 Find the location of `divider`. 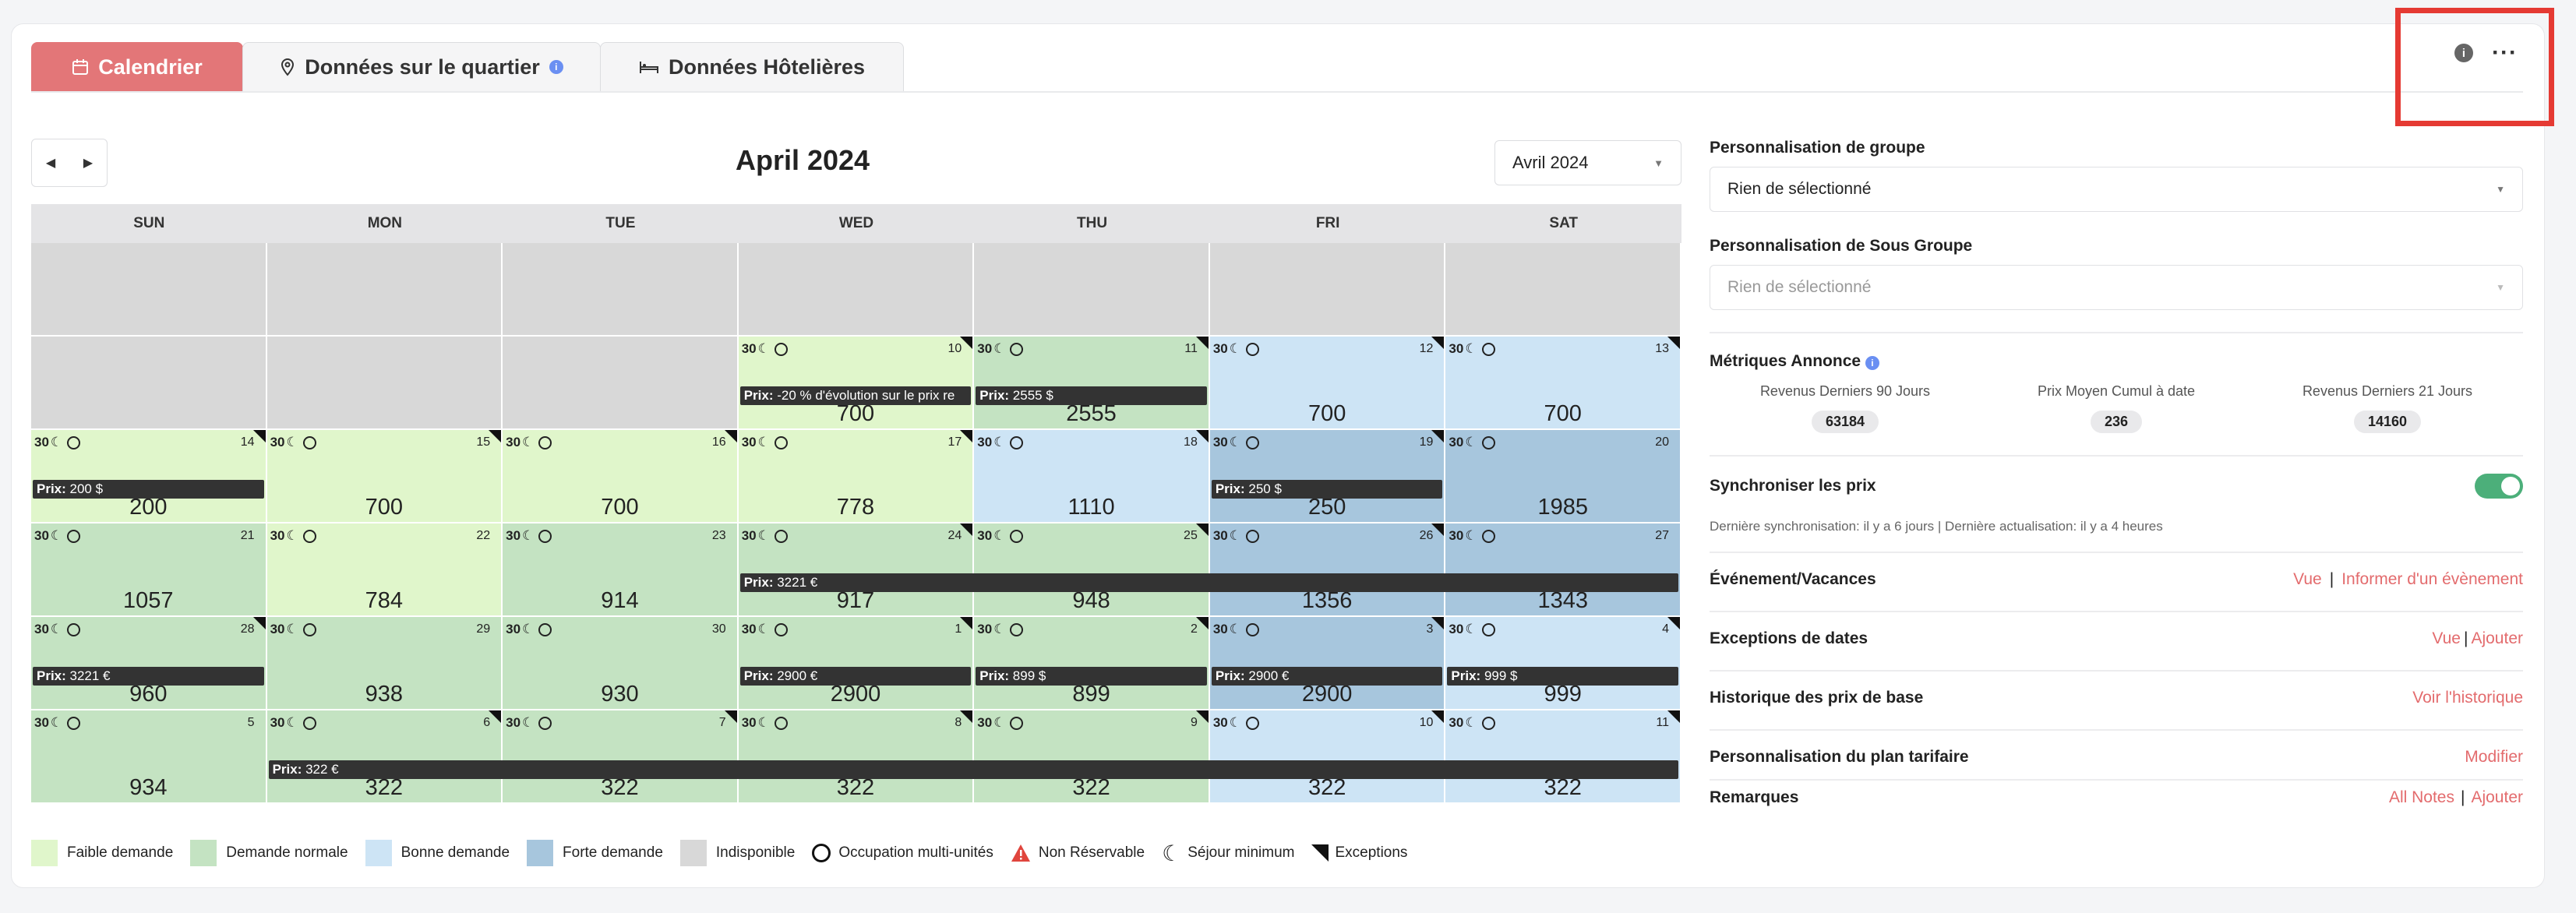

divider is located at coordinates (2116, 780).